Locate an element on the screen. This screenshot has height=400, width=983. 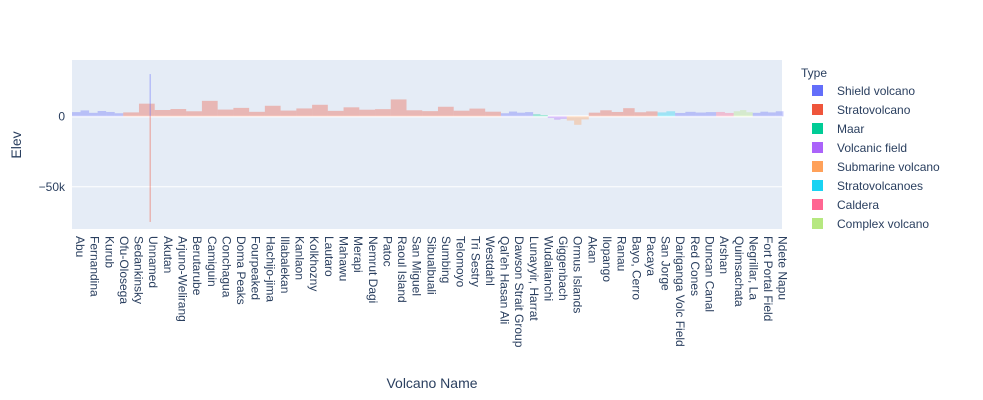
legend-label: Stratovolcano is located at coordinates (874, 110).